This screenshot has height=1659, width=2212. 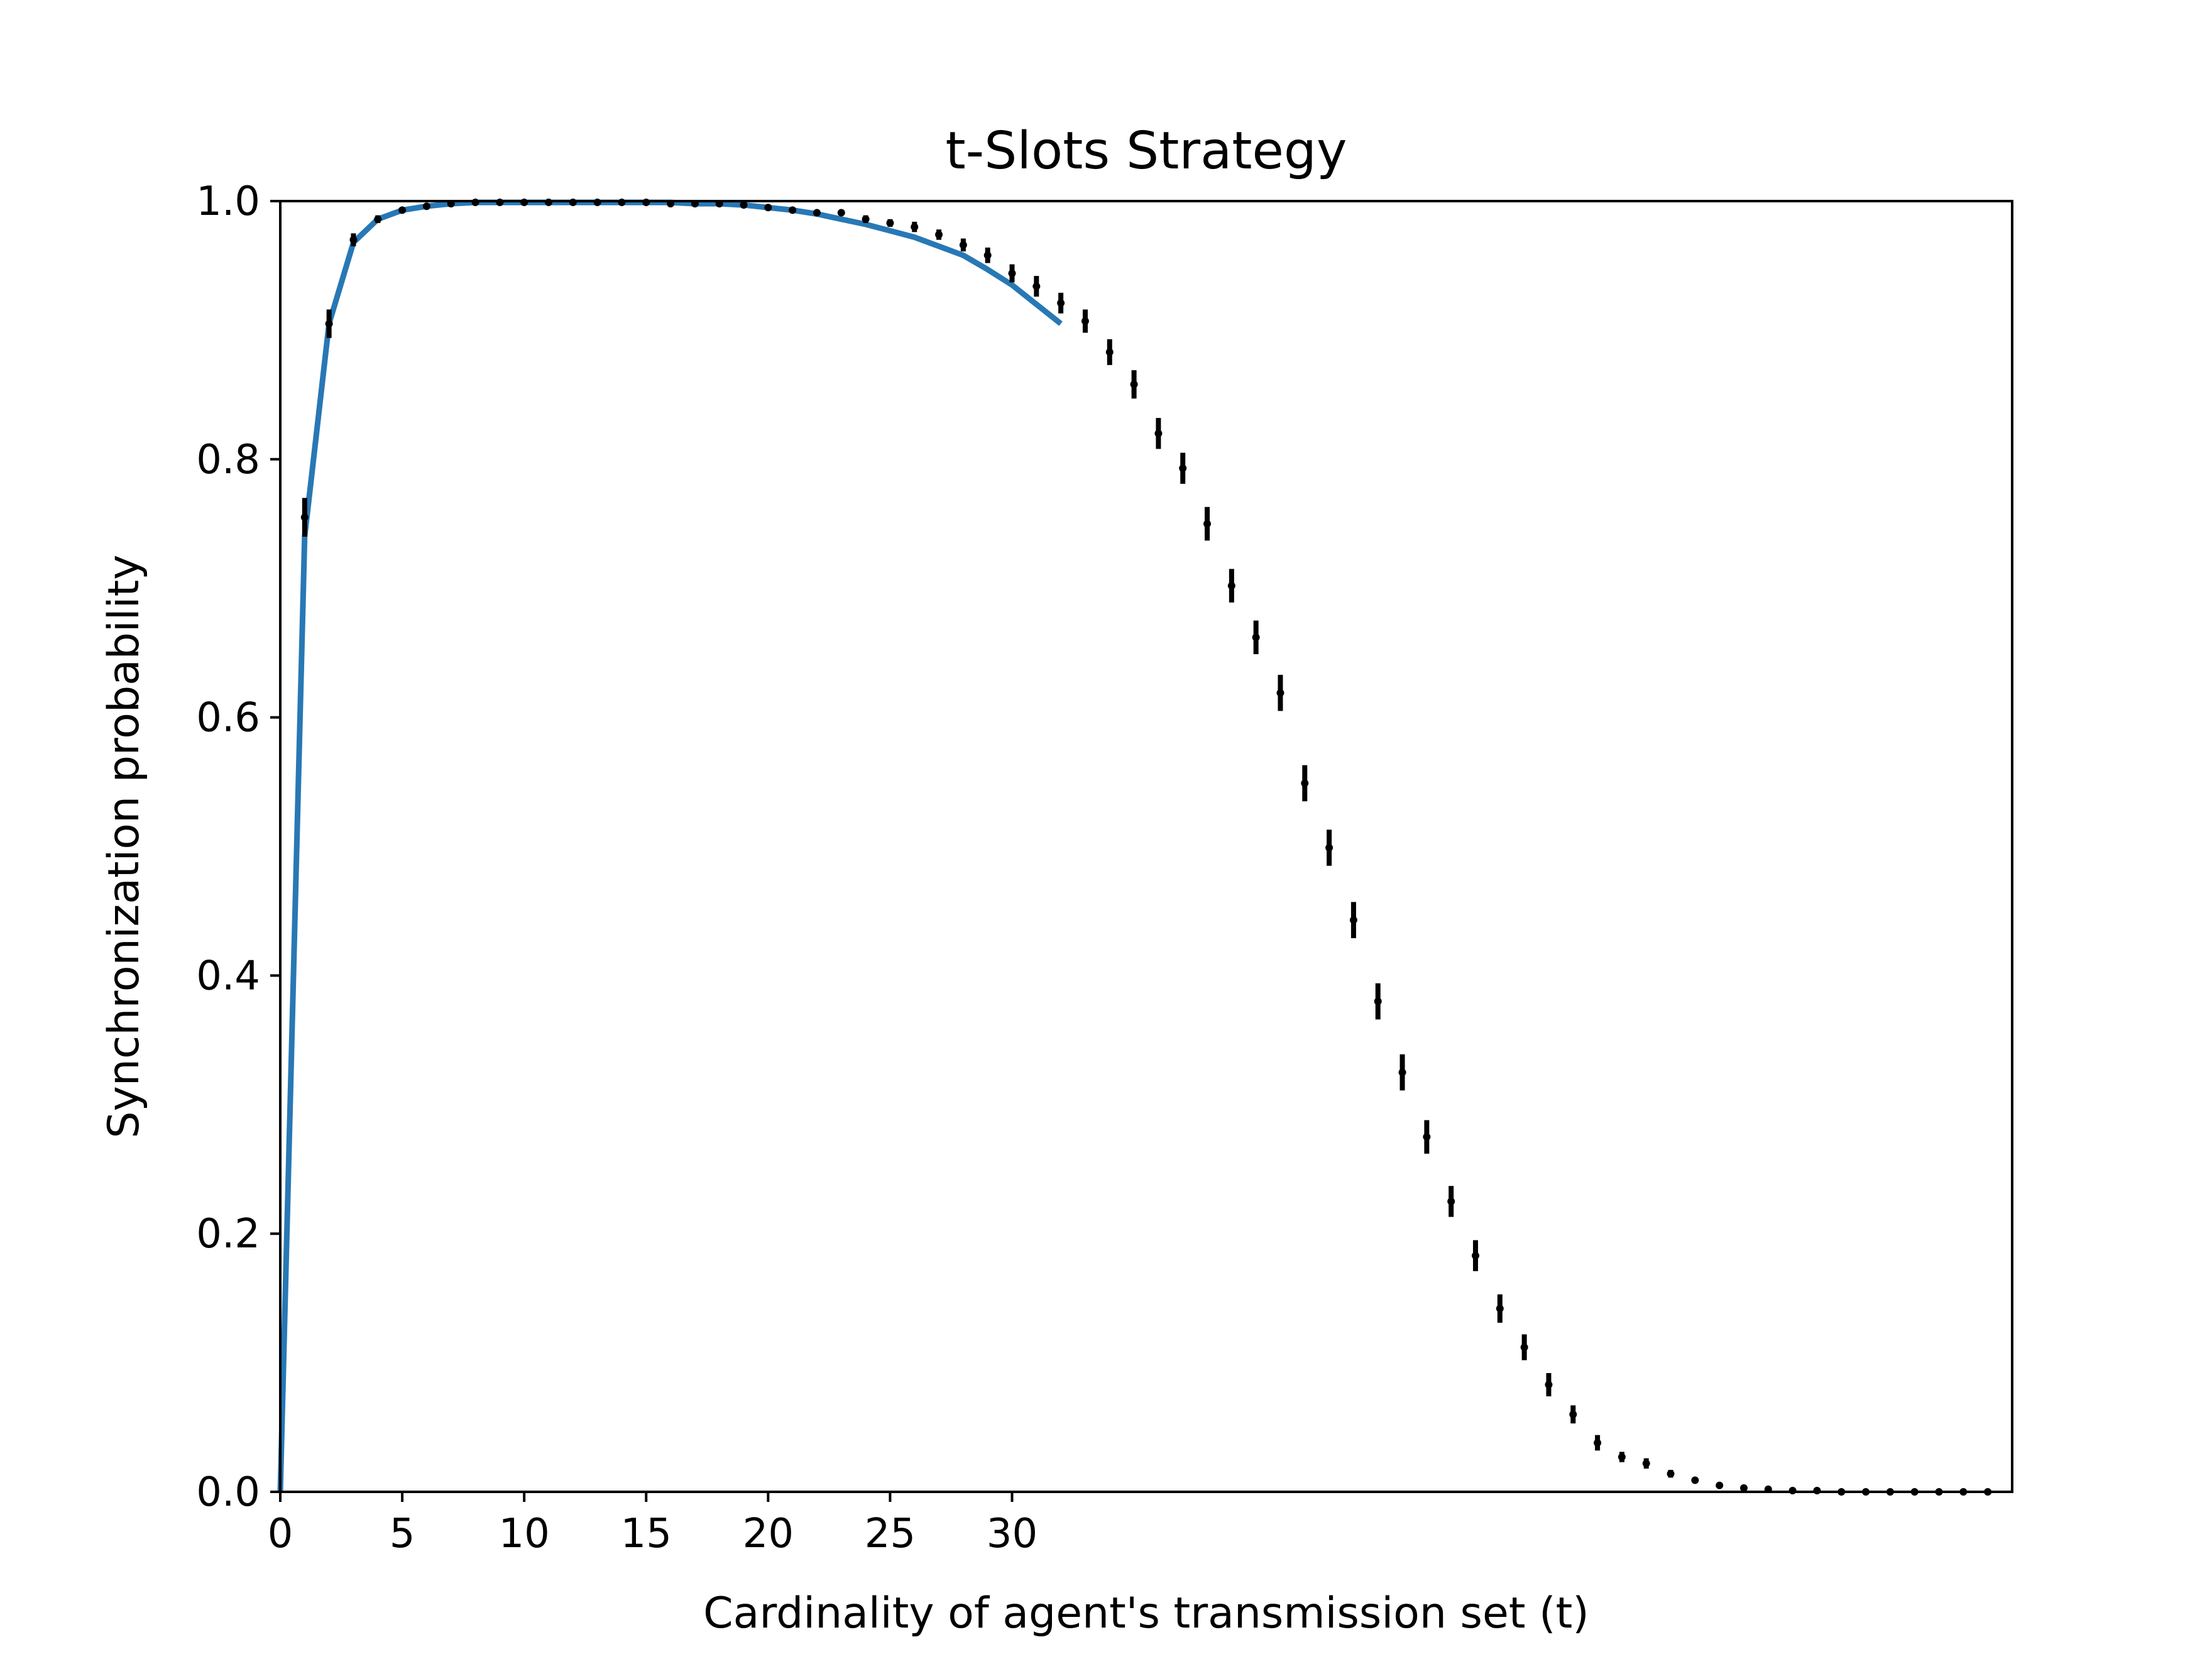 I want to click on x-tick-label: 25, so click(x=890, y=1534).